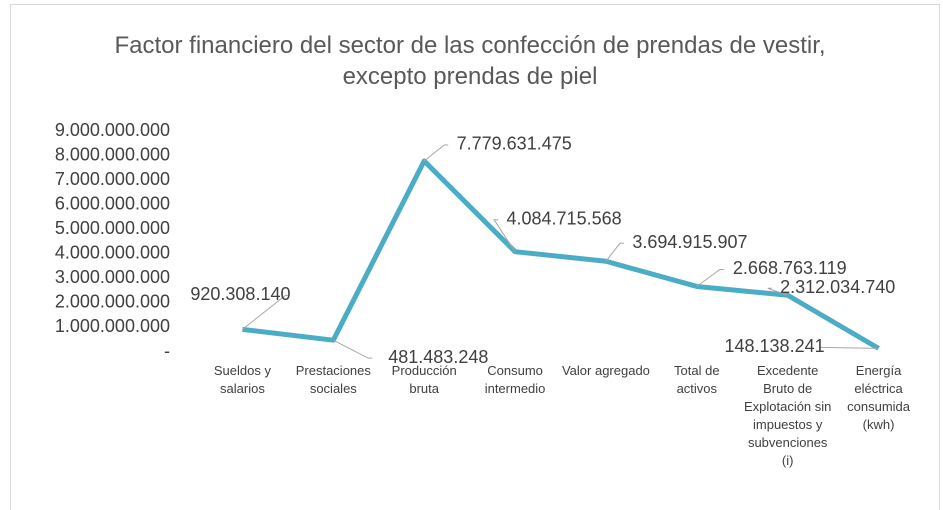 This screenshot has height=510, width=943. Describe the element at coordinates (515, 379) in the screenshot. I see `x-tick-label: Consumo intermedio` at that location.